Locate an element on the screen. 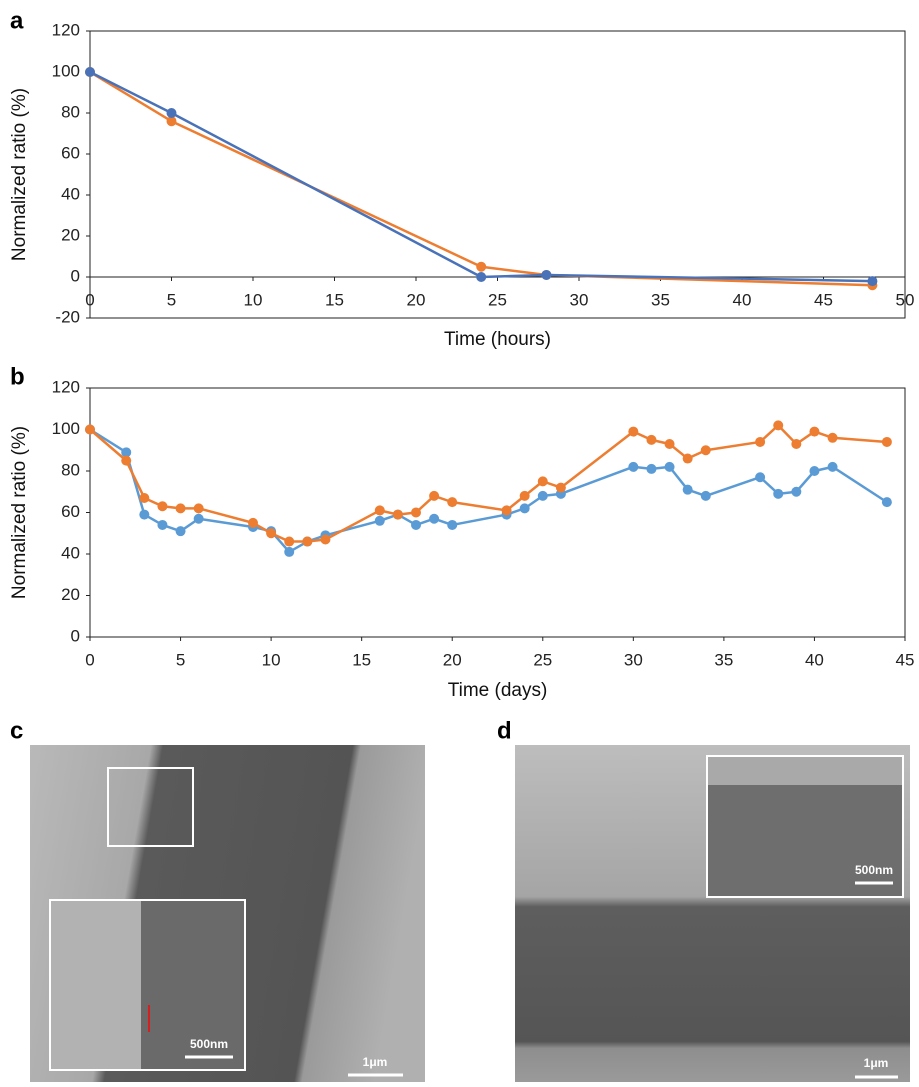  x-tick-label: 45 is located at coordinates (823, 299).